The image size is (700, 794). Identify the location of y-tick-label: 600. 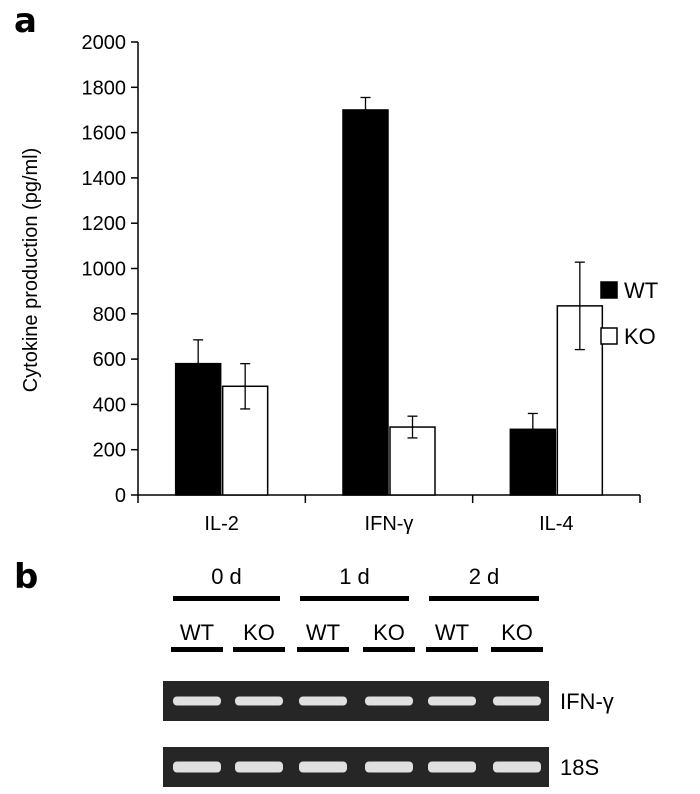
(109, 360).